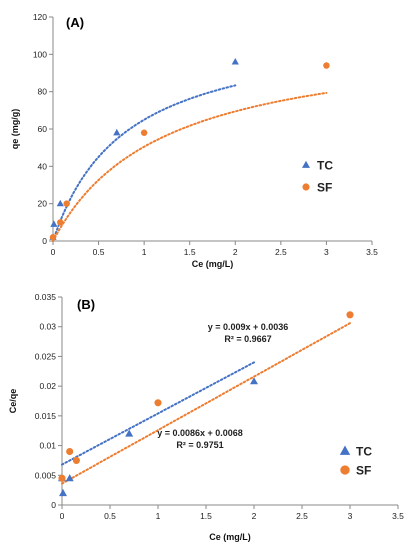 The image size is (404, 550). What do you see at coordinates (248, 327) in the screenshot?
I see `equation-sf: y = 0.009x + 0.0036` at bounding box center [248, 327].